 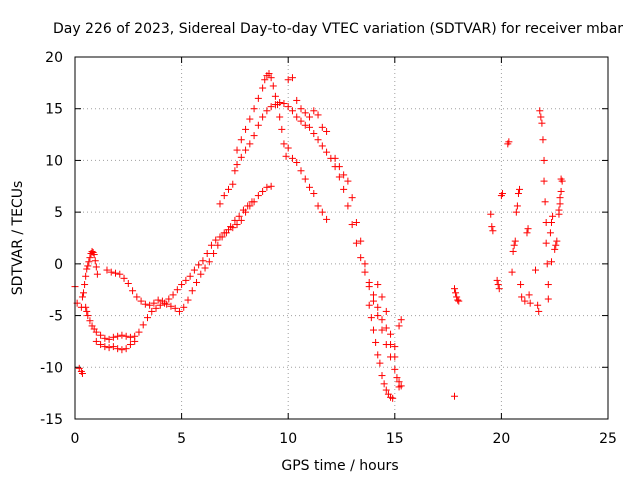 What do you see at coordinates (608, 439) in the screenshot?
I see `x-tick-label: 25` at bounding box center [608, 439].